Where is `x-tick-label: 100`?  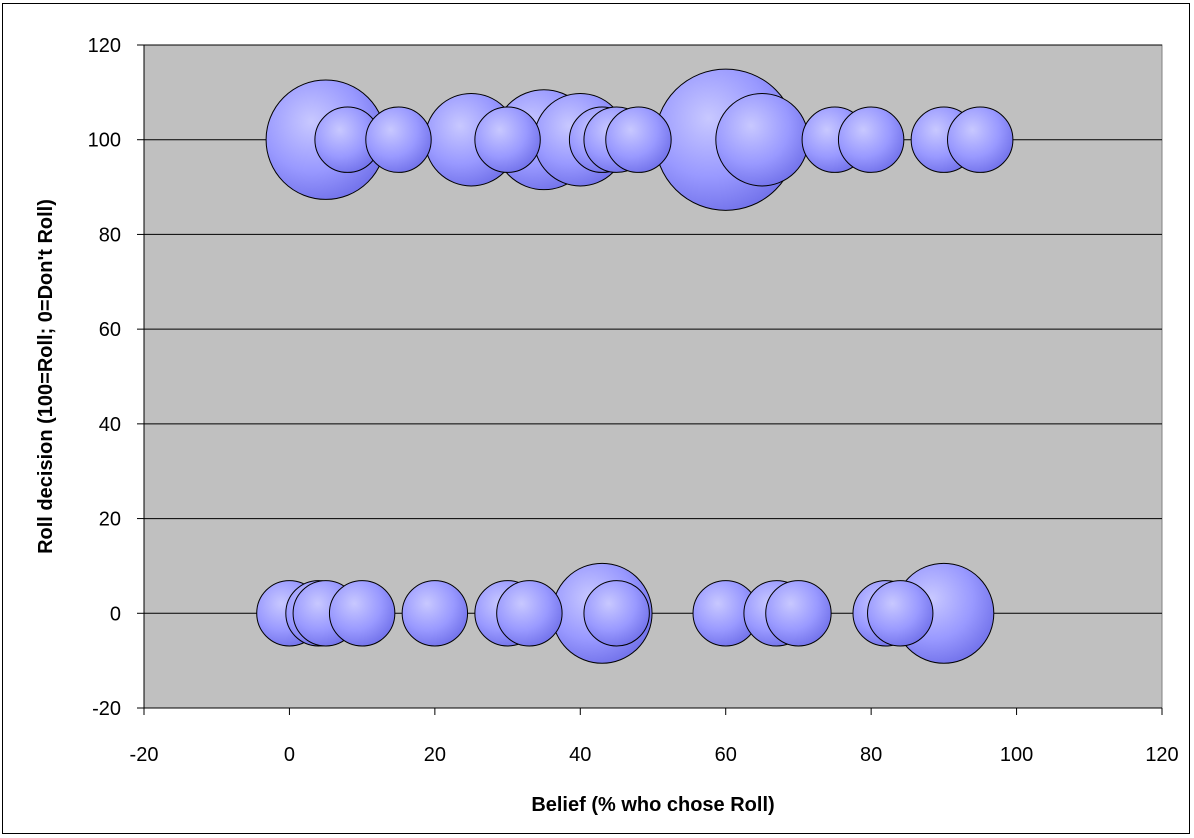 x-tick-label: 100 is located at coordinates (1016, 755).